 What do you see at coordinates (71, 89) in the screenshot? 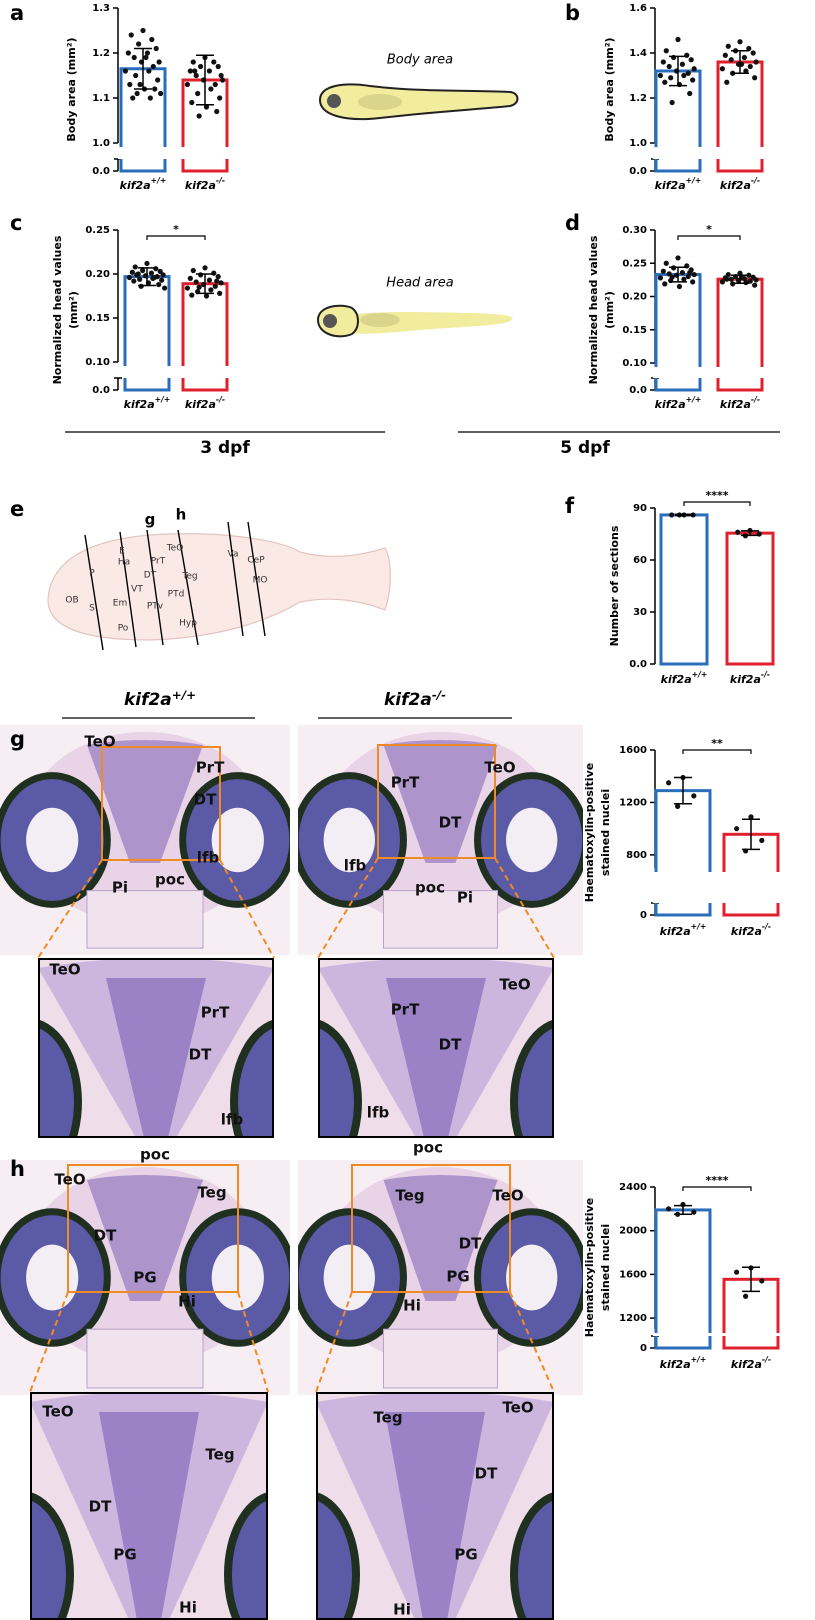
I see `y-axis-label: Body area (mm²)` at bounding box center [71, 89].